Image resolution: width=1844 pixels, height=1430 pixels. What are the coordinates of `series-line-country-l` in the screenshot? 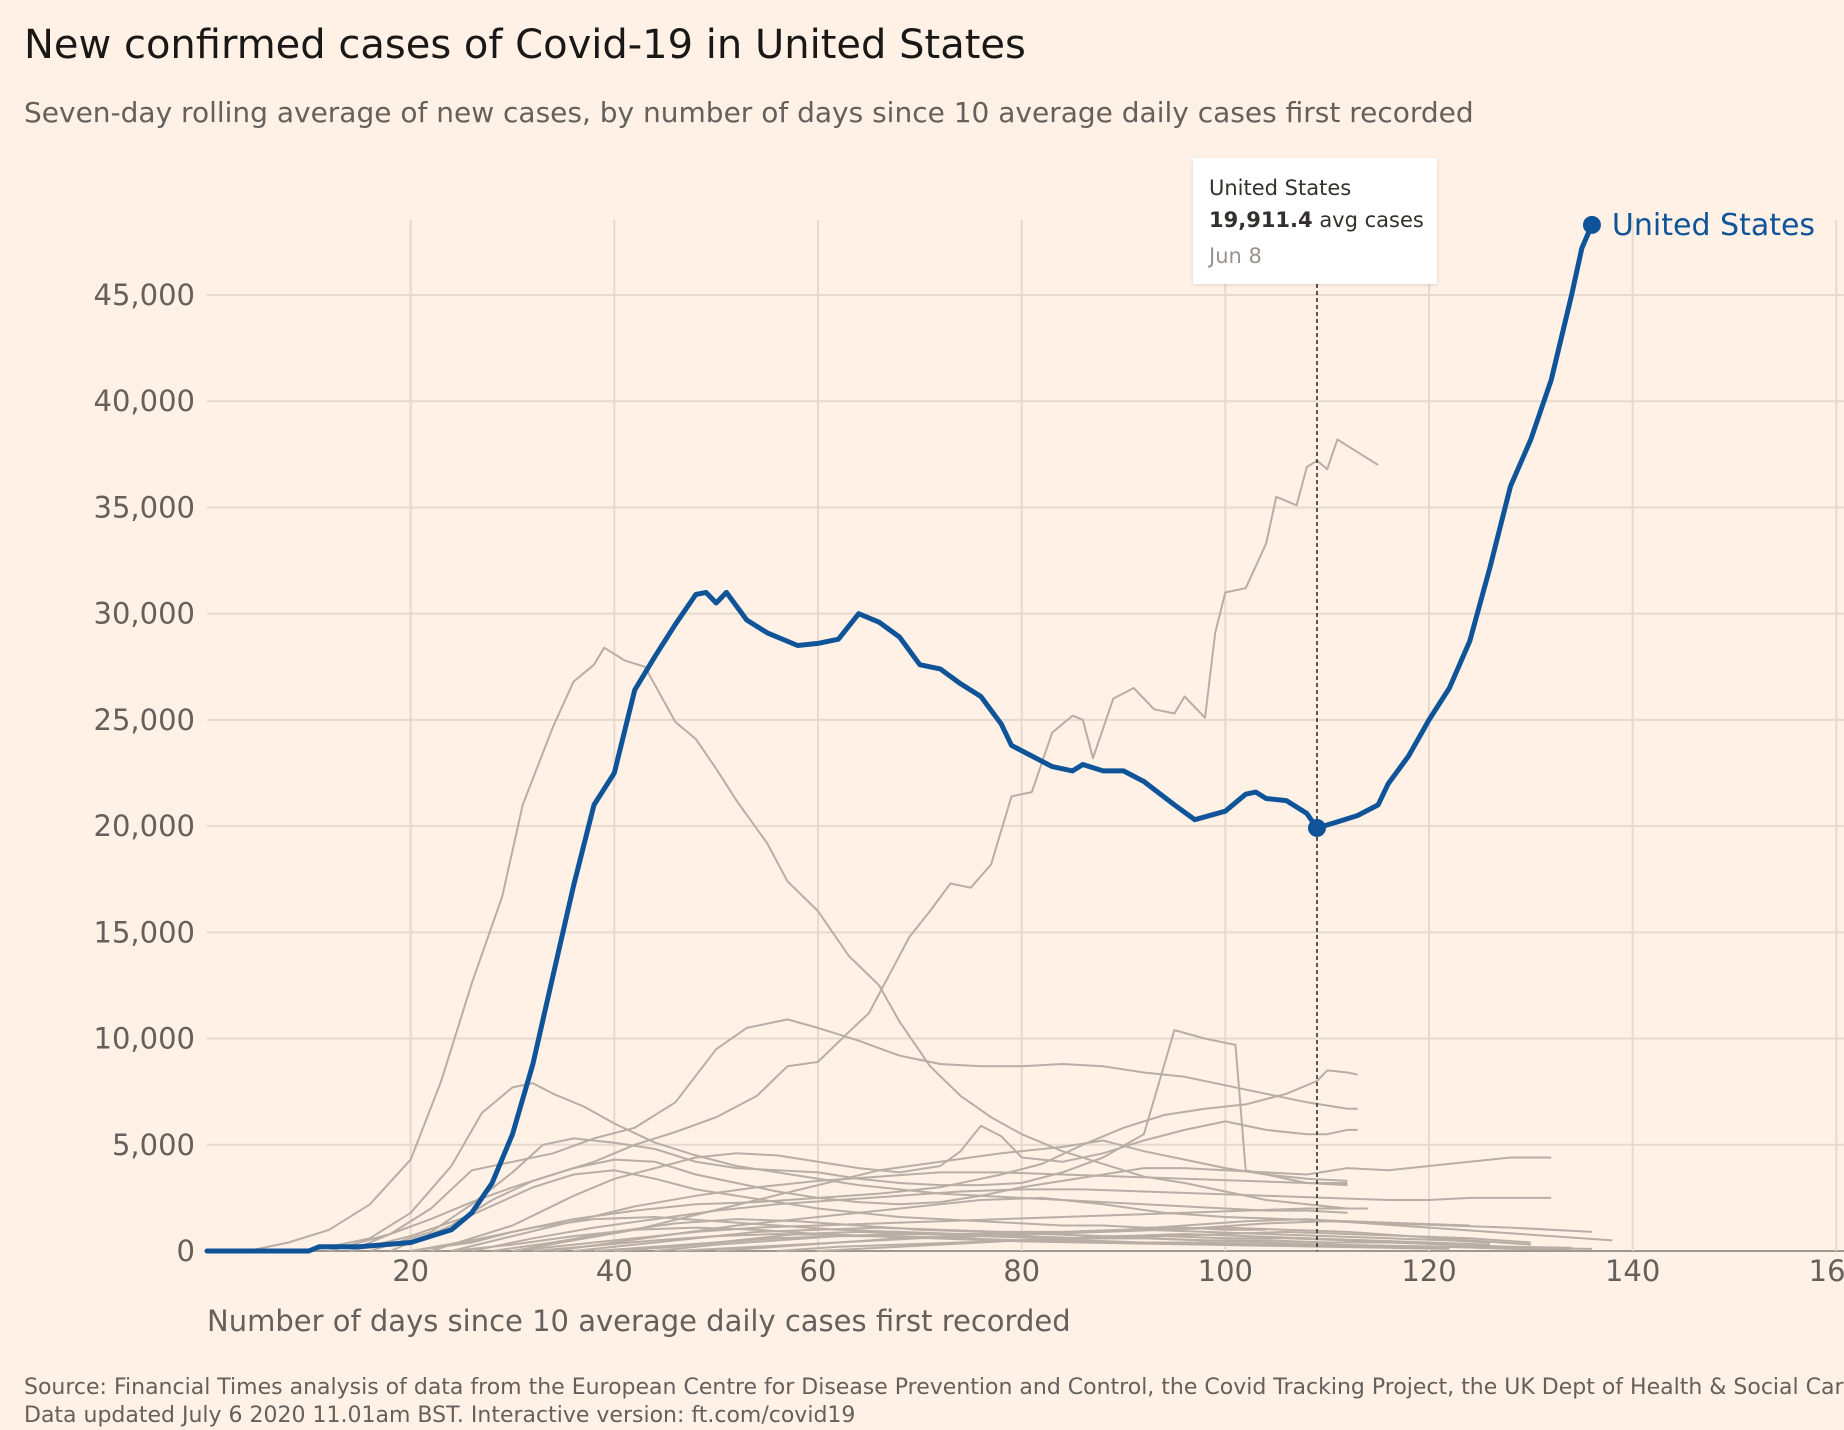 It's located at (808, 1210).